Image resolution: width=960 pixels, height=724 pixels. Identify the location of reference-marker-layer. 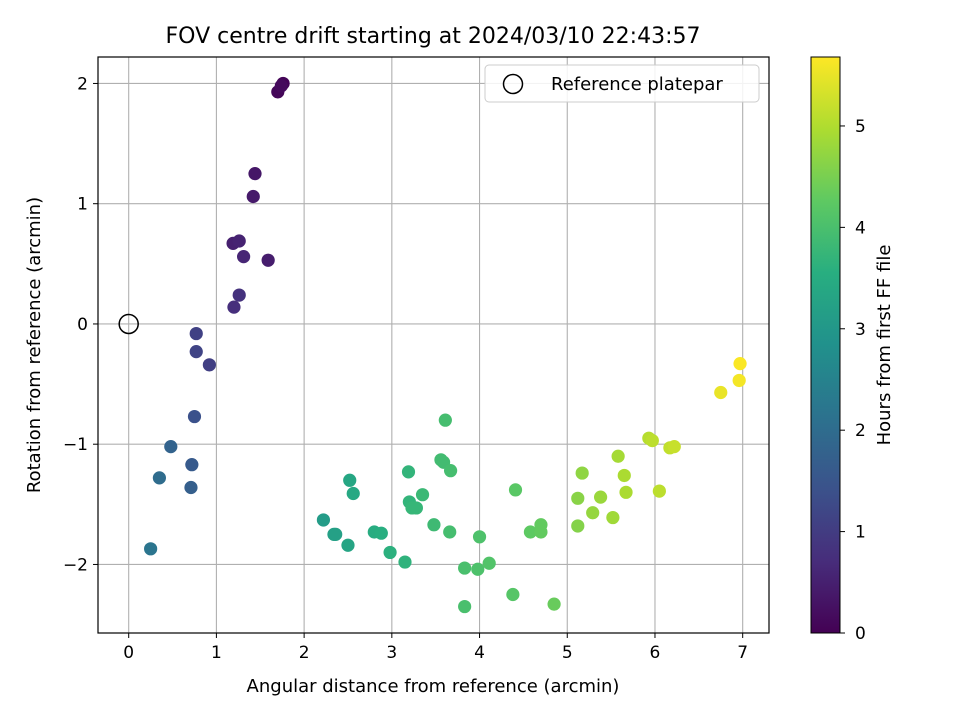
(128, 324).